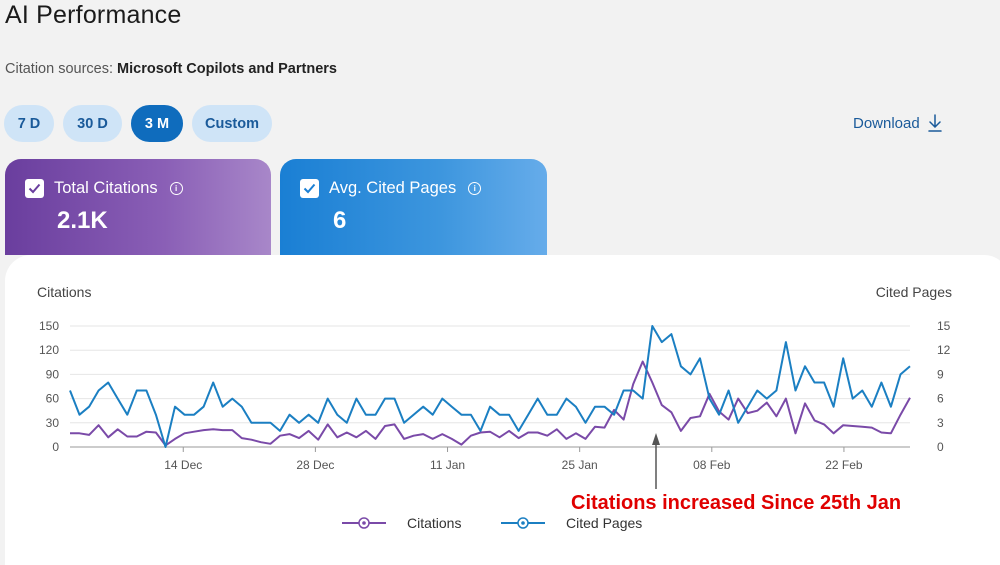 This screenshot has height=565, width=1000. Describe the element at coordinates (413, 207) in the screenshot. I see `avg-cited-pages-card: Avg. Cited Pages i 6` at that location.